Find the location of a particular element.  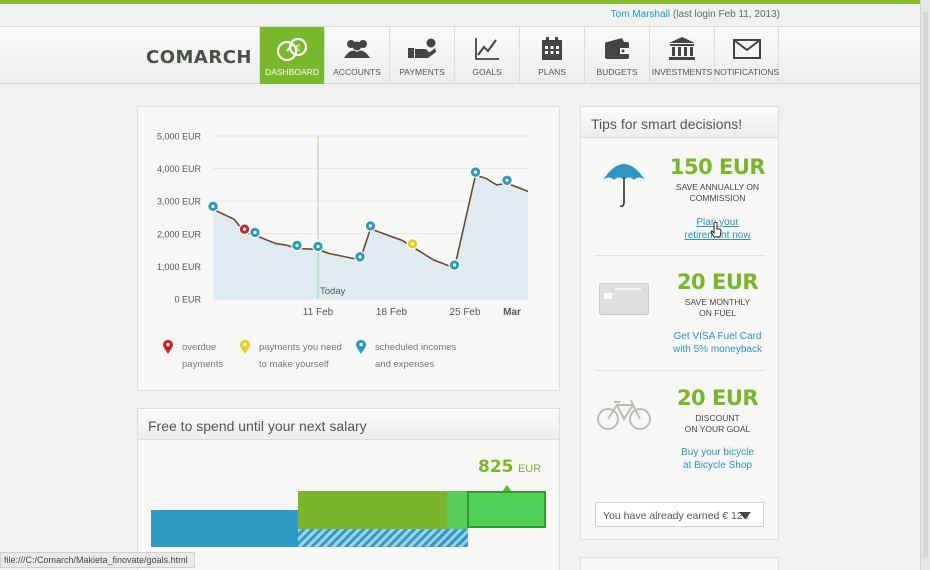

comarch-logo: COMARCH is located at coordinates (199, 57).